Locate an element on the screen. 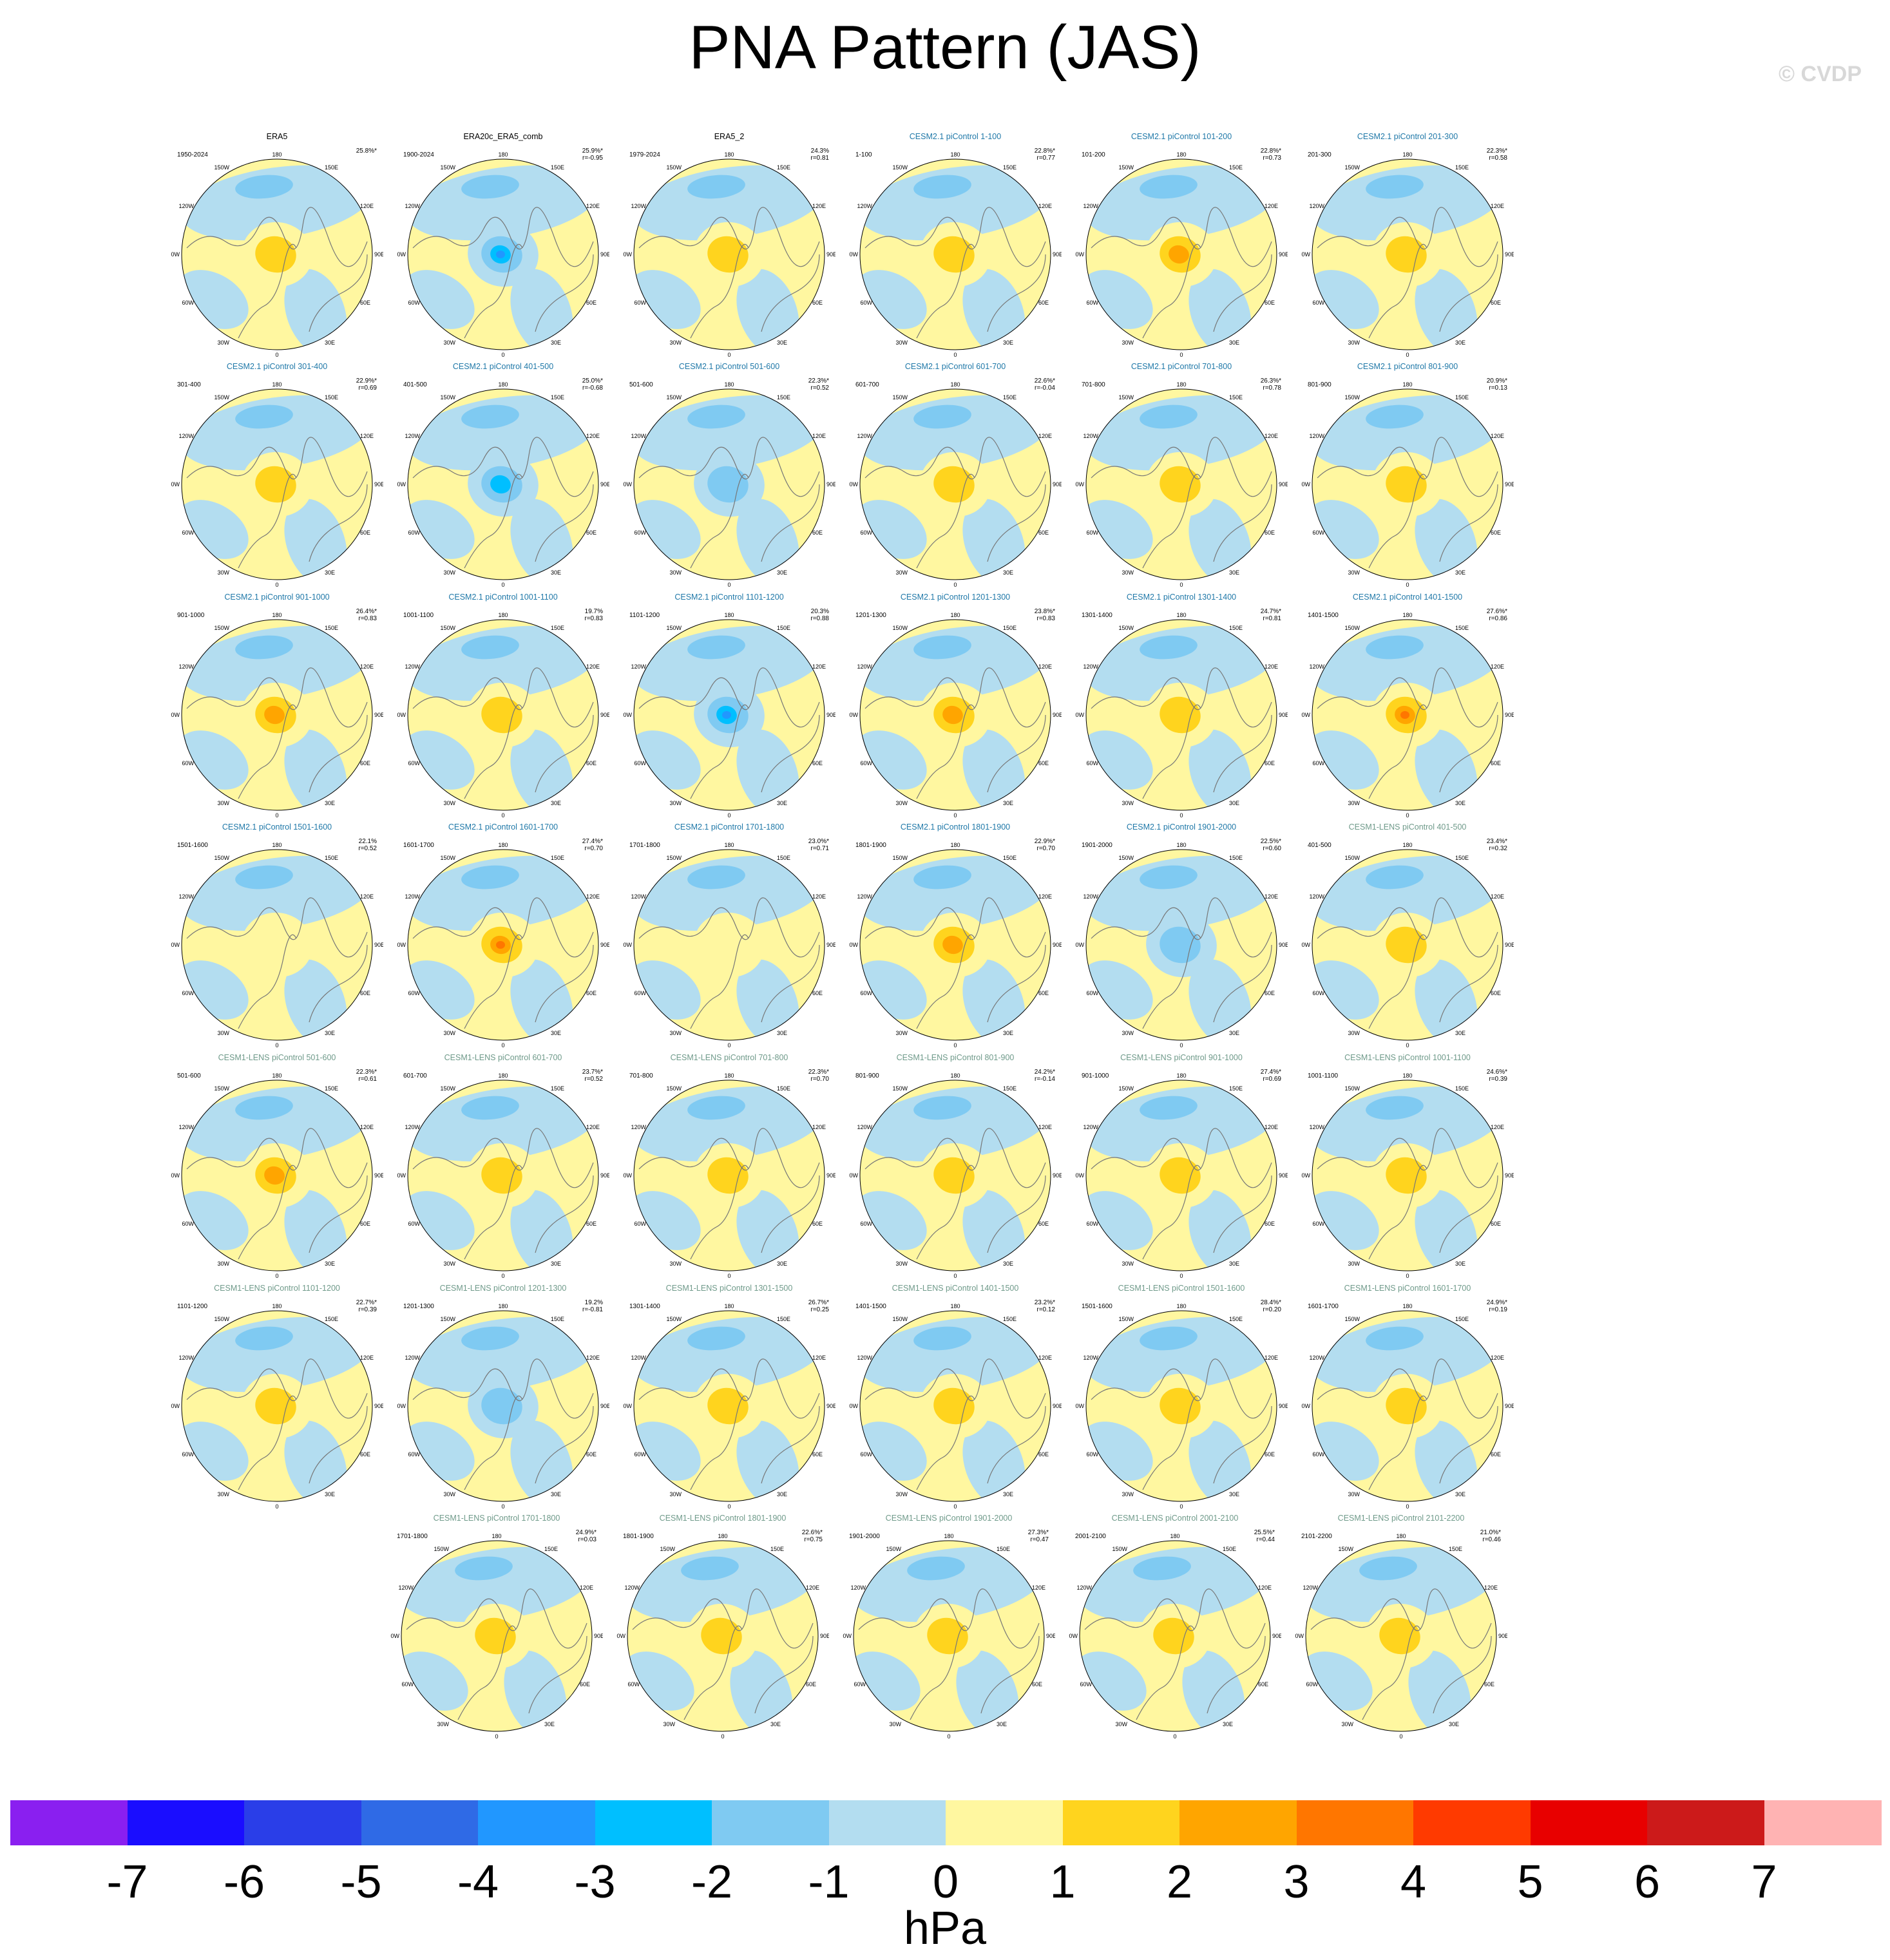 The height and width of the screenshot is (1960, 1890). panel-period: 1201-1300 is located at coordinates (418, 1306).